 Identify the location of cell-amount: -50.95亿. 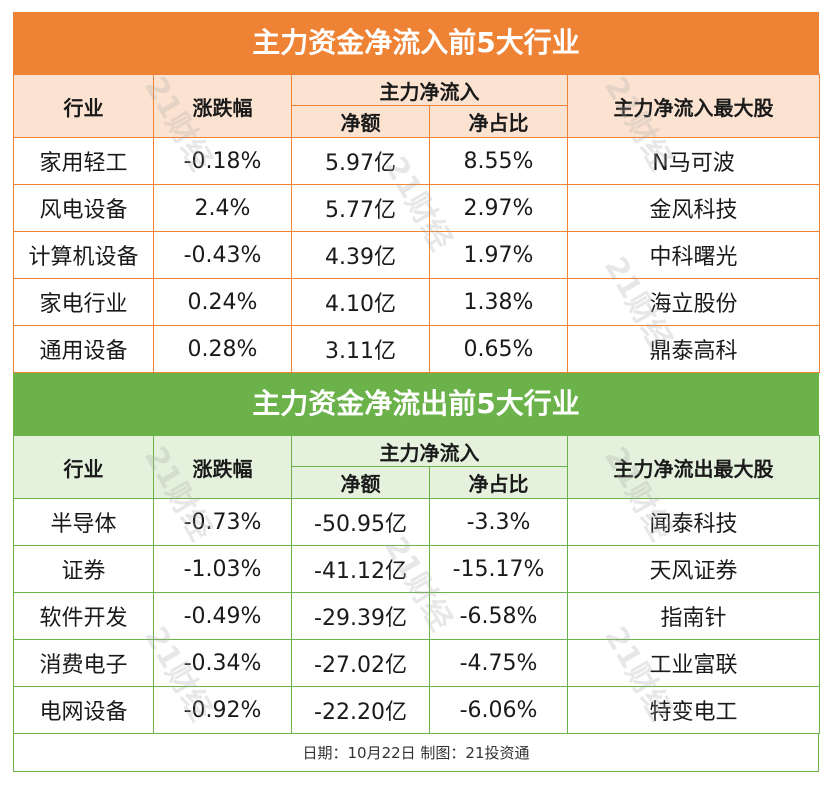
(360, 522).